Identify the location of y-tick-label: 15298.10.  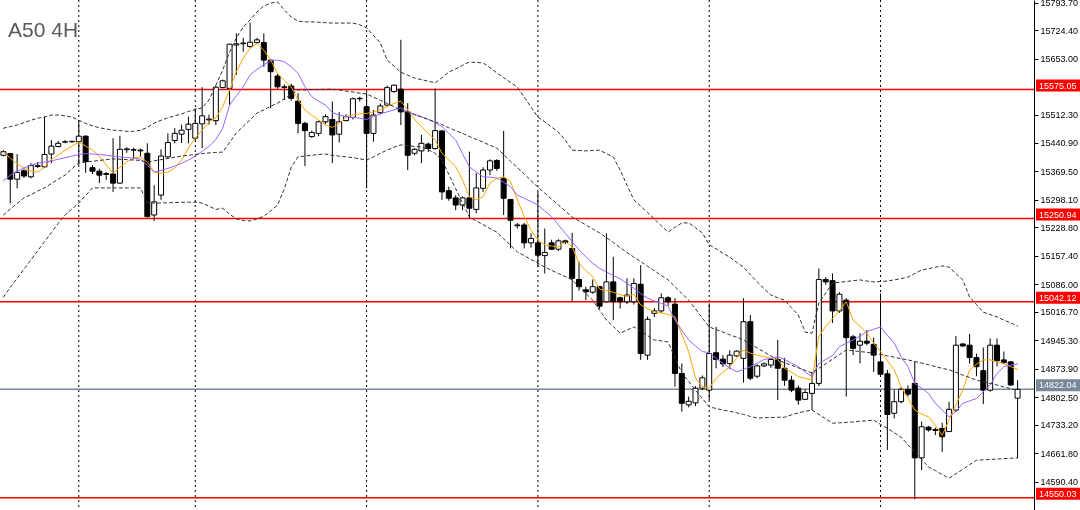
(1059, 200).